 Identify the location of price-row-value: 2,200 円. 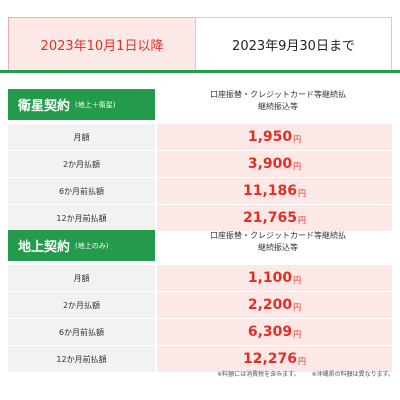
(274, 305).